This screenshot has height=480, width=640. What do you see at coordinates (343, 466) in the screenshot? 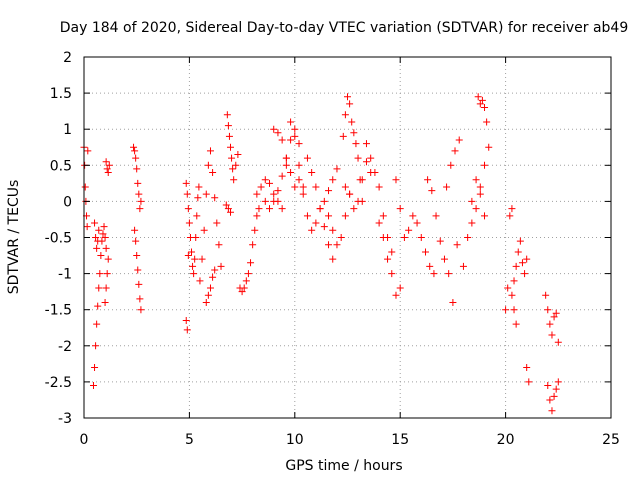
I see `x-axis-title: GPS time / hours` at bounding box center [343, 466].